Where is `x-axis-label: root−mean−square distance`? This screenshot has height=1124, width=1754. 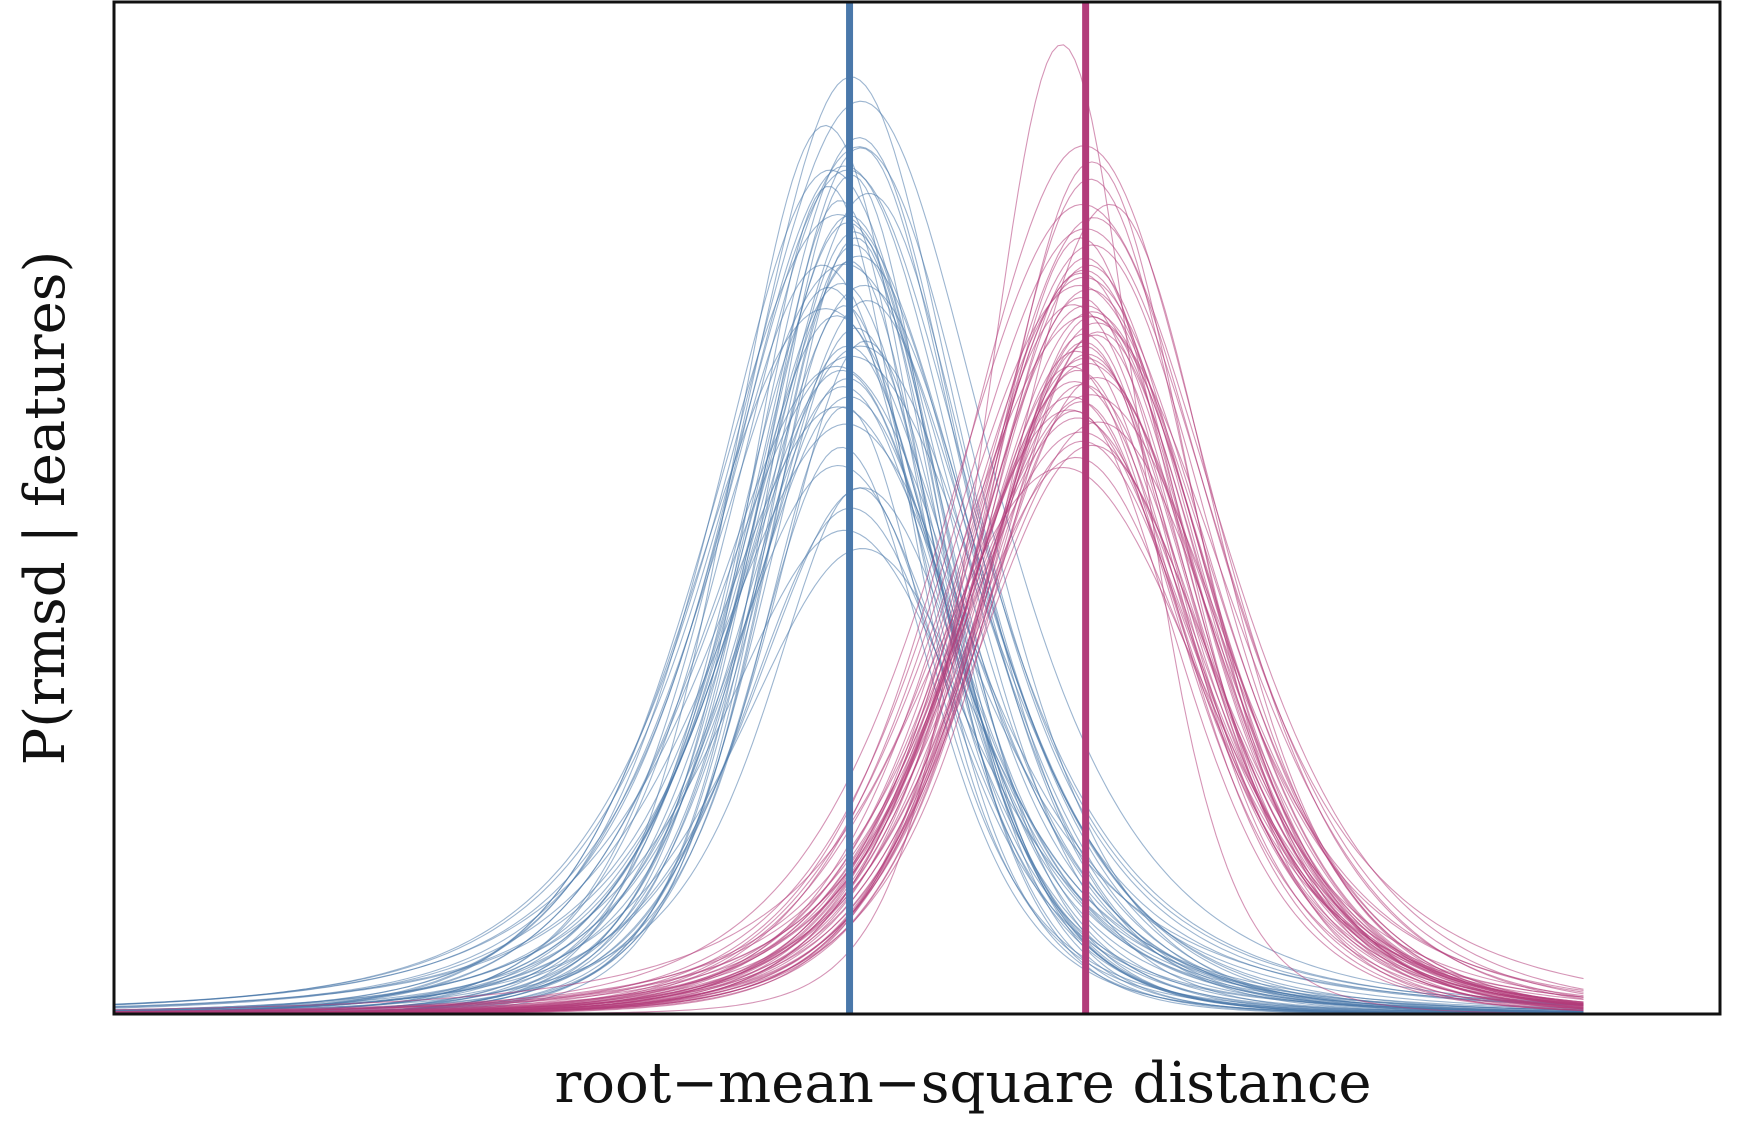
x-axis-label: root−mean−square distance is located at coordinates (963, 1083).